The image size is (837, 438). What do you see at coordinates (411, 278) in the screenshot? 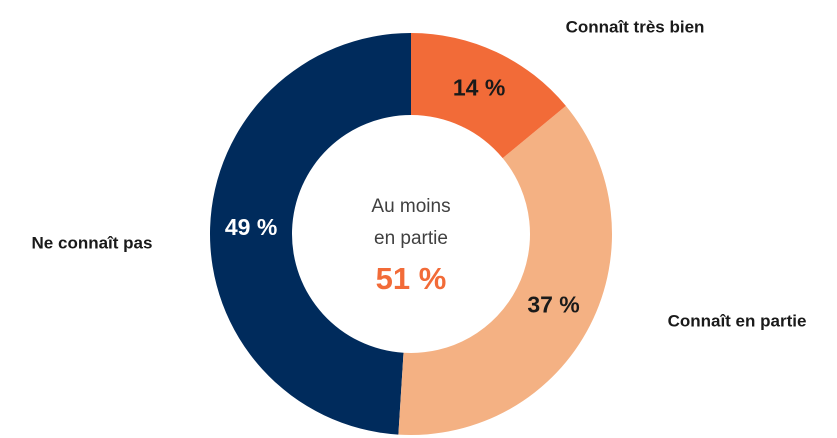
I see `center-total: 51 %` at bounding box center [411, 278].